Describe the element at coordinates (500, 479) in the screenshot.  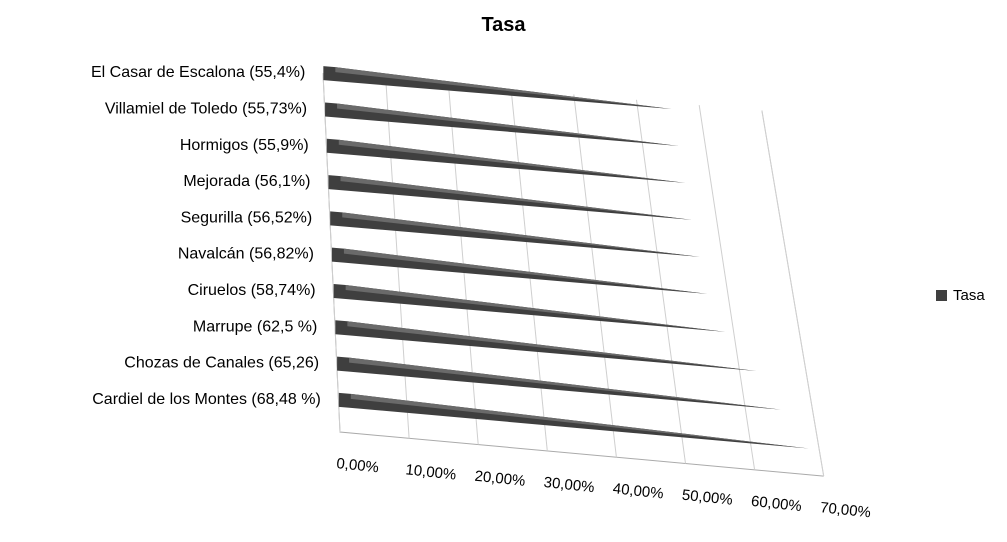
I see `x-tick-label: 20,00%` at that location.